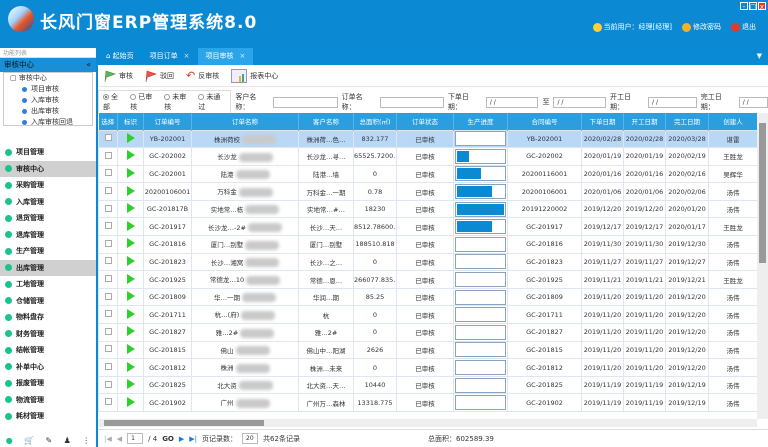 Image resolution: width=768 pixels, height=447 pixels. What do you see at coordinates (181, 438) in the screenshot?
I see `next-page-icon: ▶` at bounding box center [181, 438].